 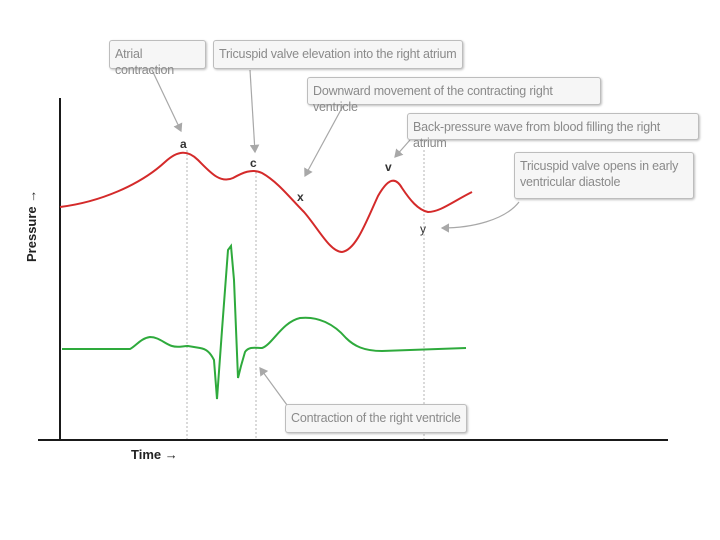 I want to click on callout-contraction-rv: Contraction of the right ventricle, so click(x=376, y=418).